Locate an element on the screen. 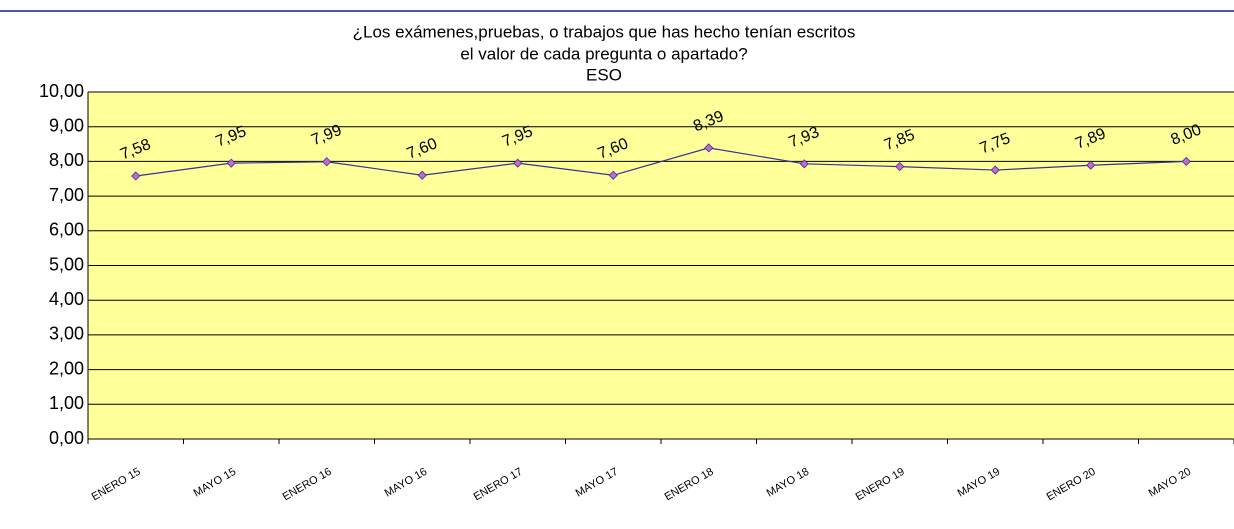 This screenshot has height=529, width=1234. y-tick-label: 9,00 is located at coordinates (66, 125).